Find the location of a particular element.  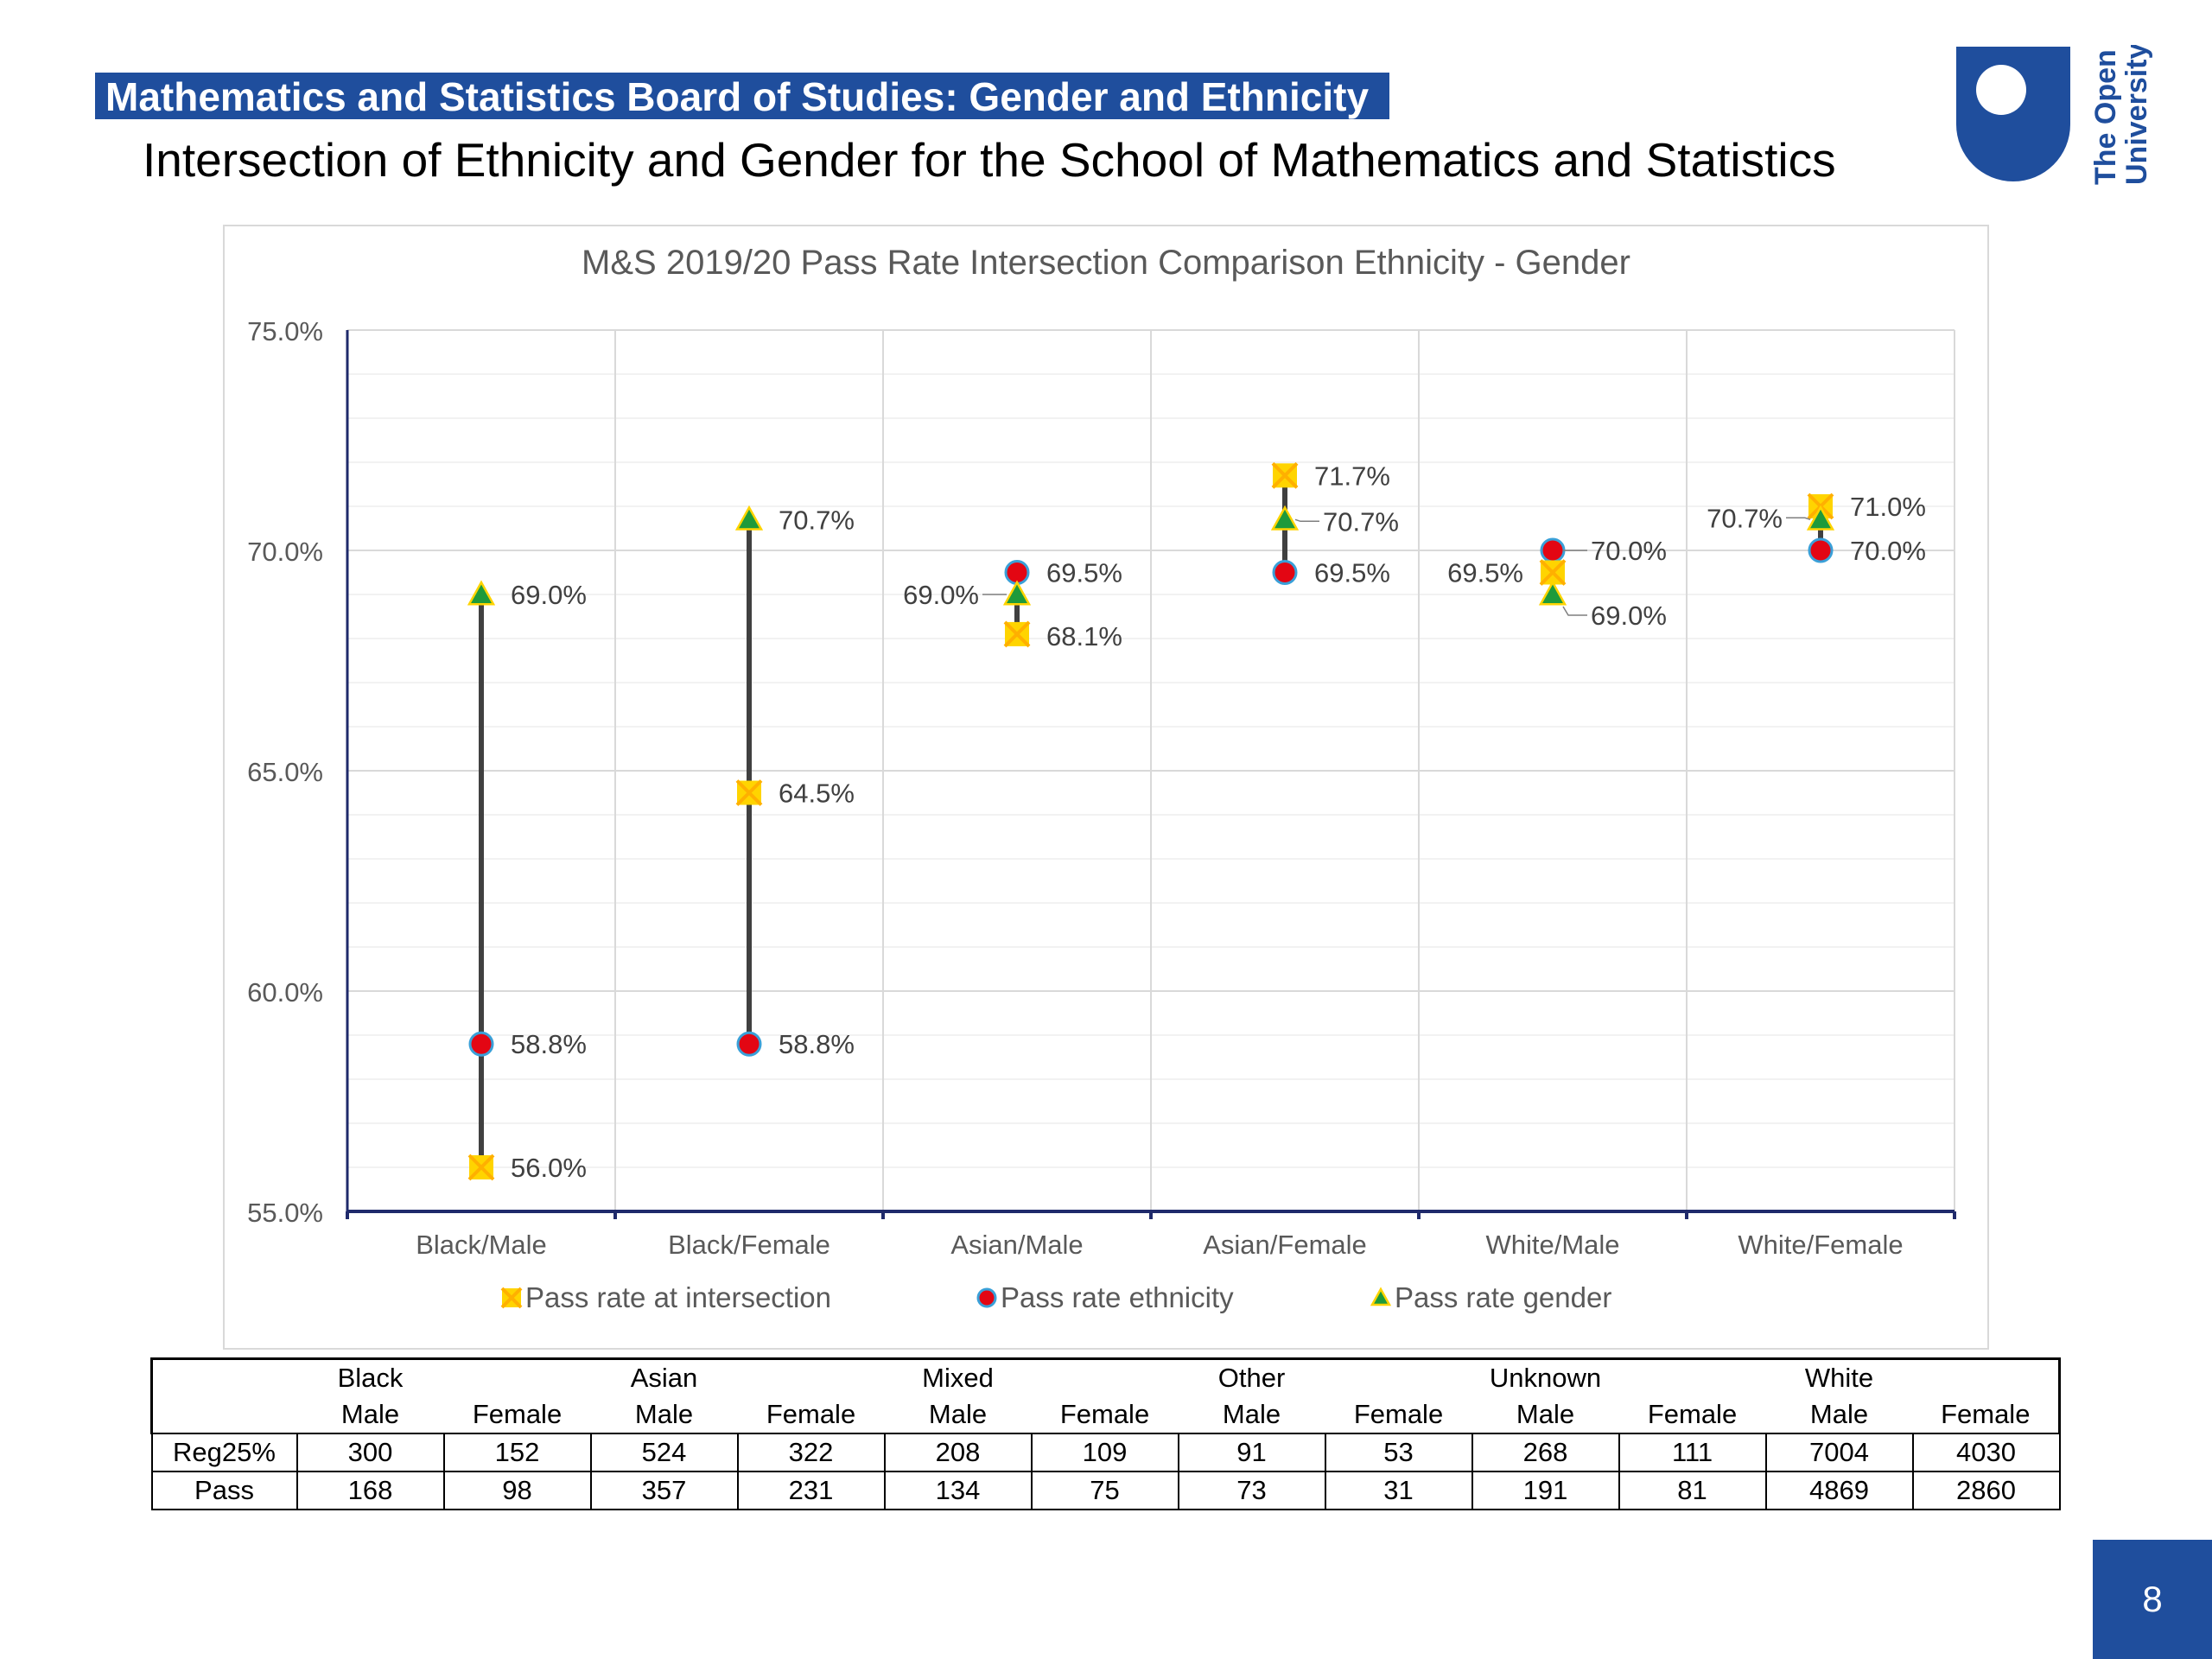

data-label: 71.0% is located at coordinates (1888, 507).